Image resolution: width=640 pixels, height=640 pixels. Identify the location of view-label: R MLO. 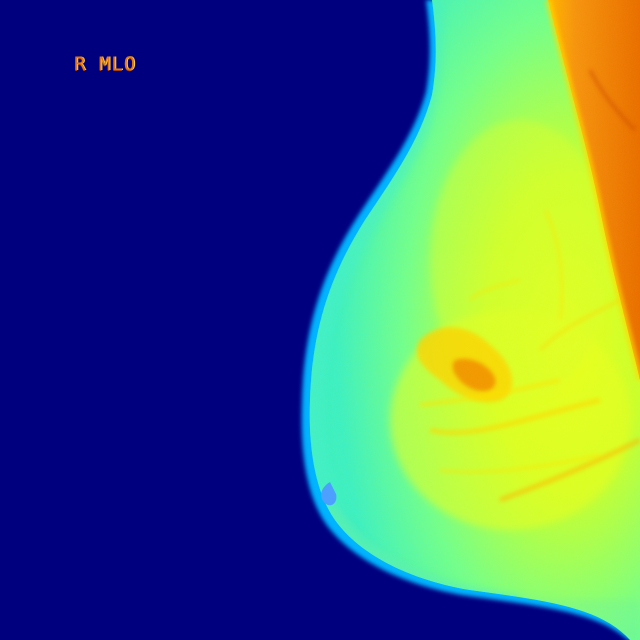
(105, 64).